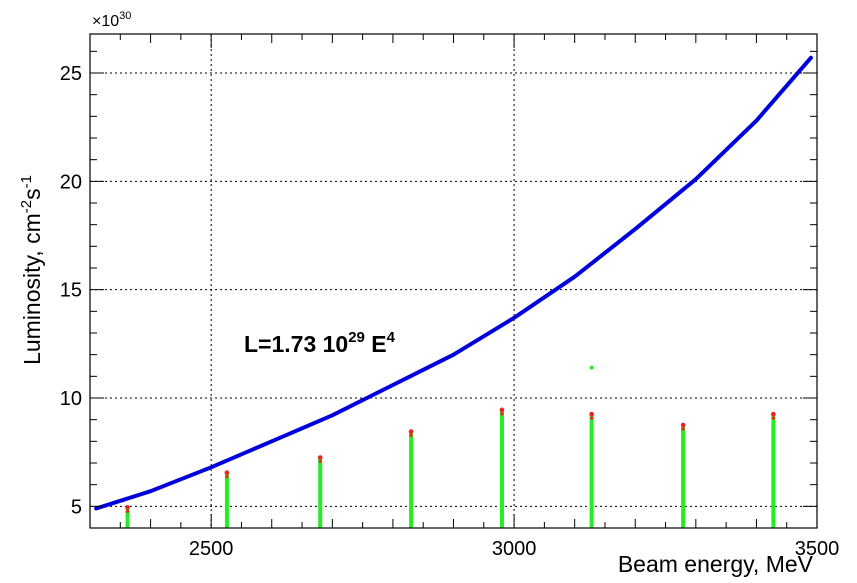 Image resolution: width=857 pixels, height=583 pixels. Describe the element at coordinates (211, 549) in the screenshot. I see `x-tick-label-2500: 2500` at that location.